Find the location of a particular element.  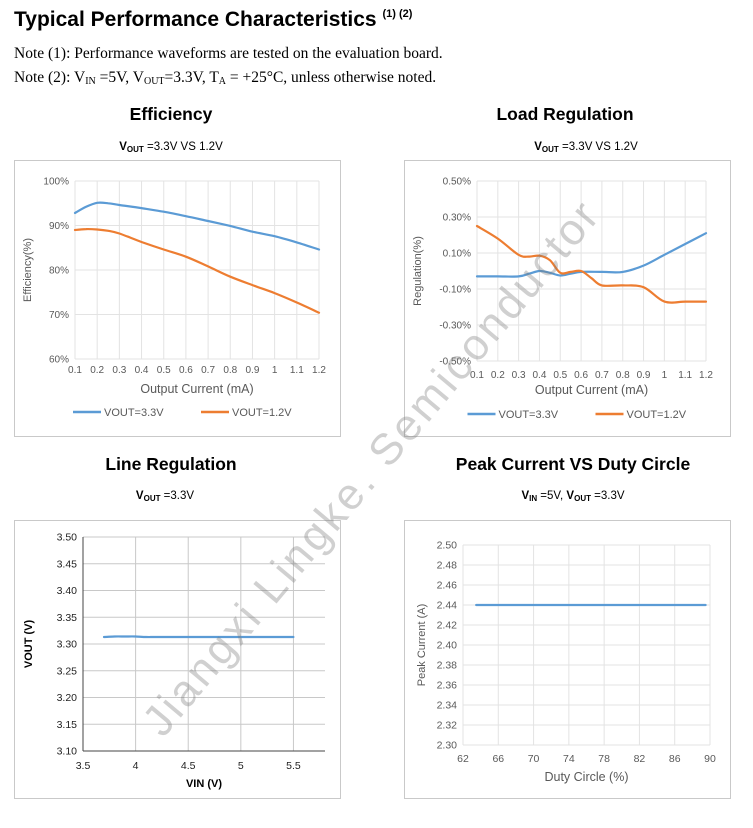

legend-label: VOUT=3.3V is located at coordinates (529, 415).